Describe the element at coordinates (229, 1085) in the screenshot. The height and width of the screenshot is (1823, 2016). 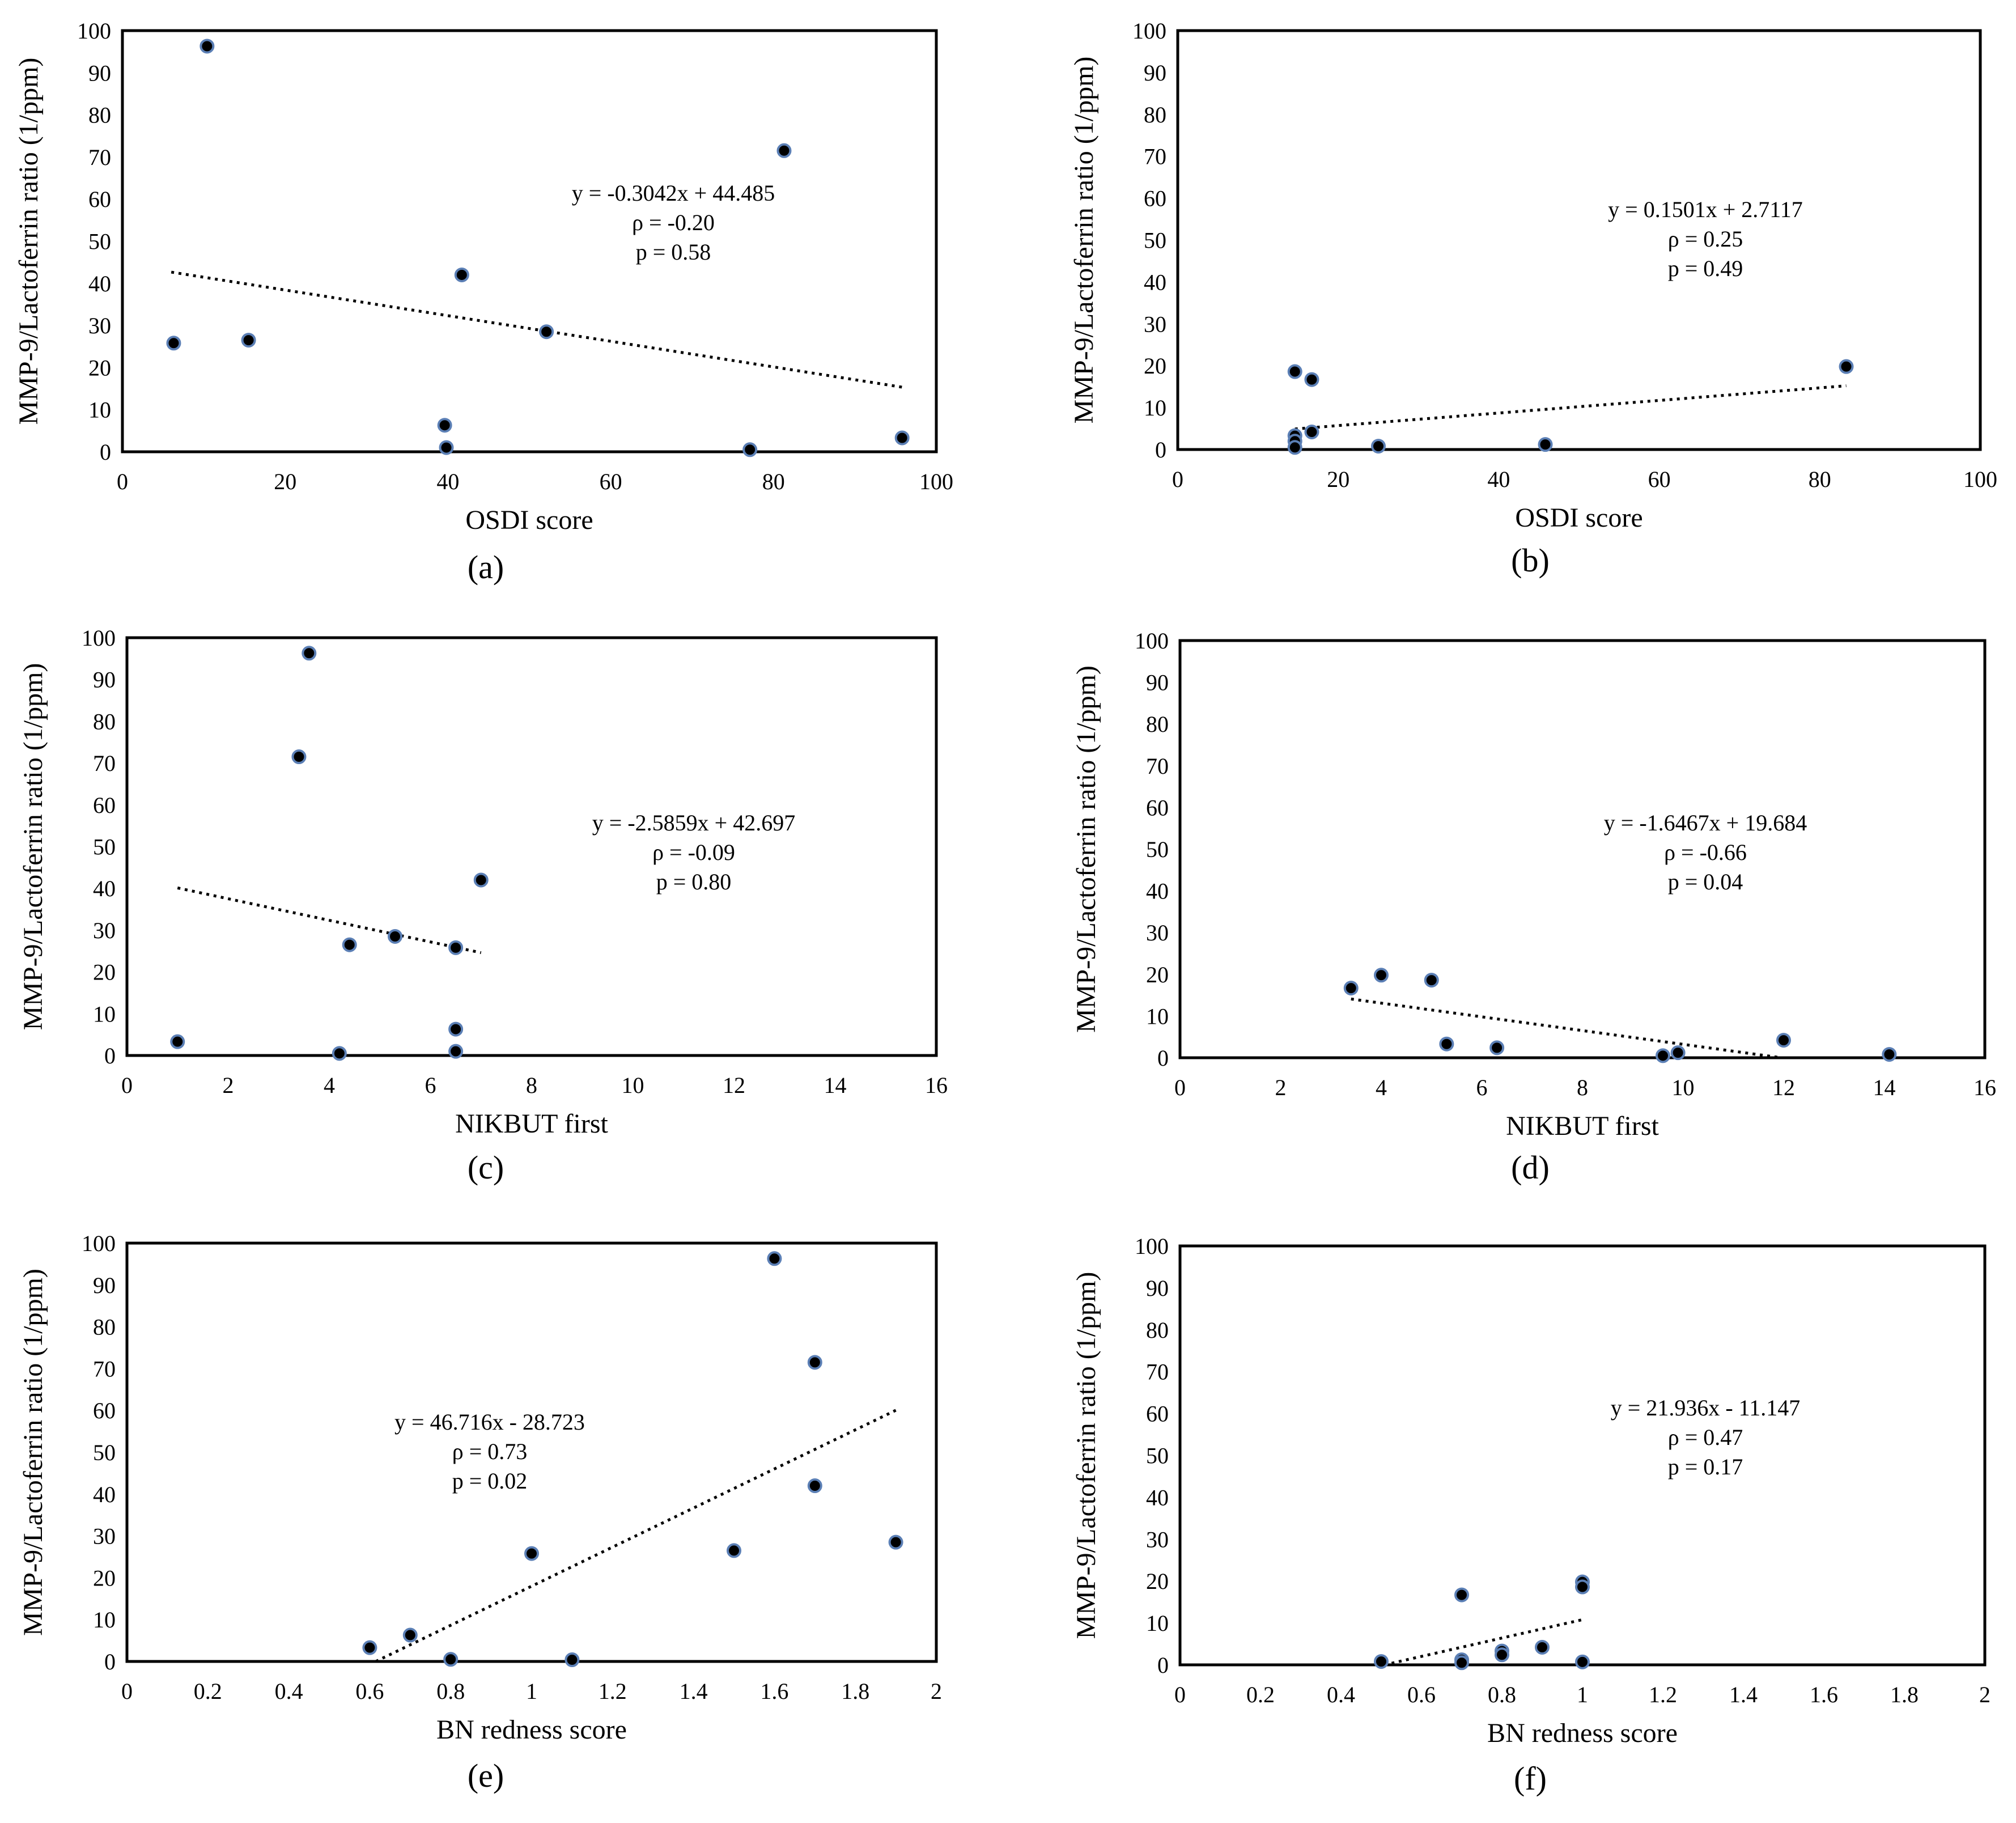
I see `x-tick-label: 2` at that location.